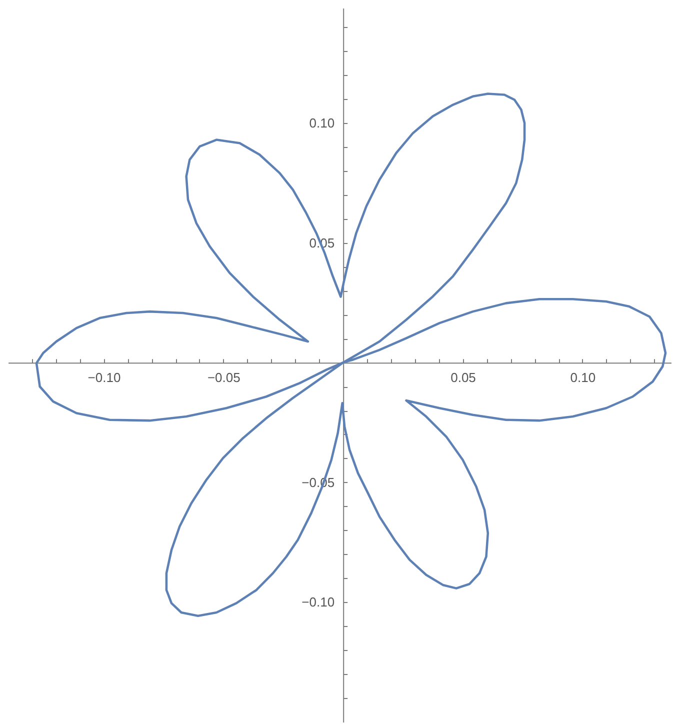  I want to click on y-tick-label: −0.10, so click(318, 602).